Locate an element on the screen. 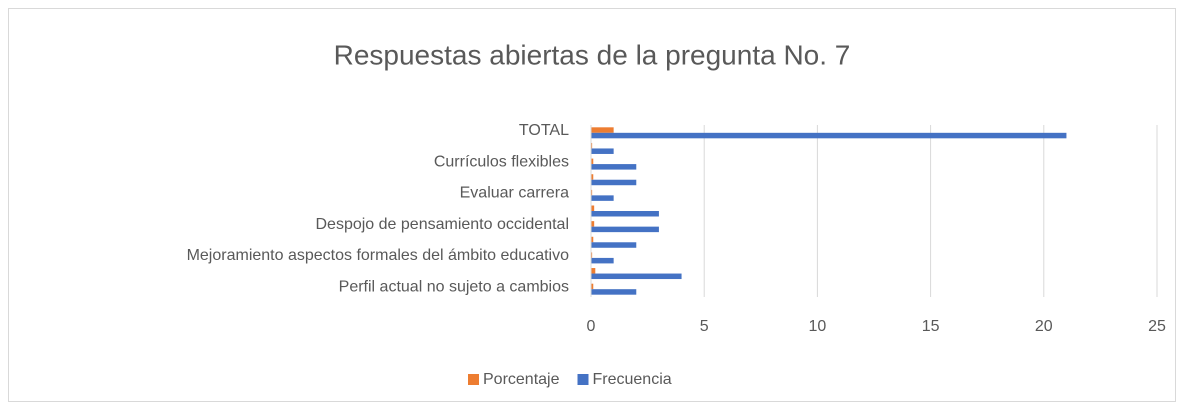 The height and width of the screenshot is (410, 1184). x-tick-label: 15 is located at coordinates (931, 326).